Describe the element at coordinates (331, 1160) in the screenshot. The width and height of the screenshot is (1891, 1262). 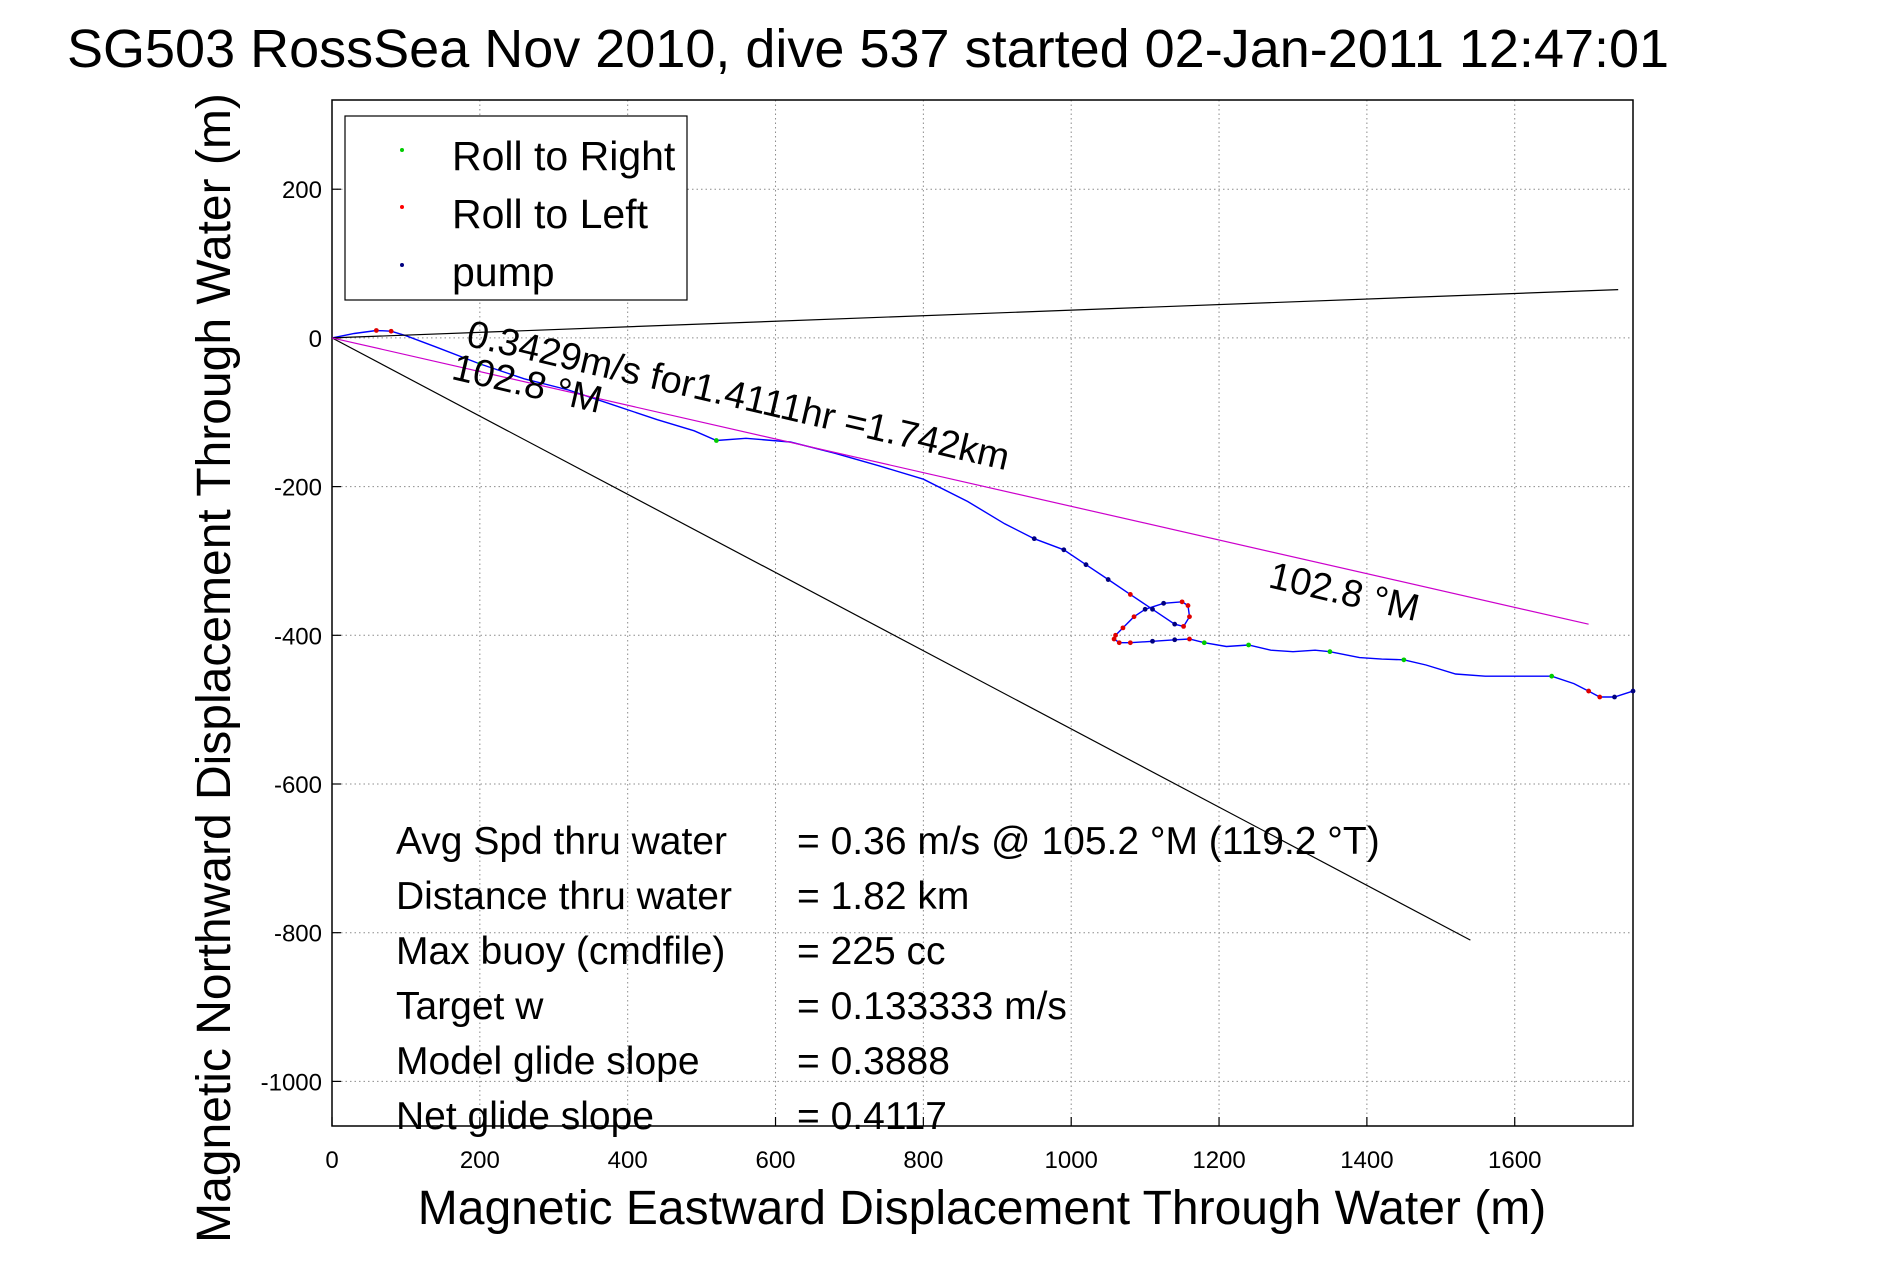
I see `x-tick-label: 0` at that location.